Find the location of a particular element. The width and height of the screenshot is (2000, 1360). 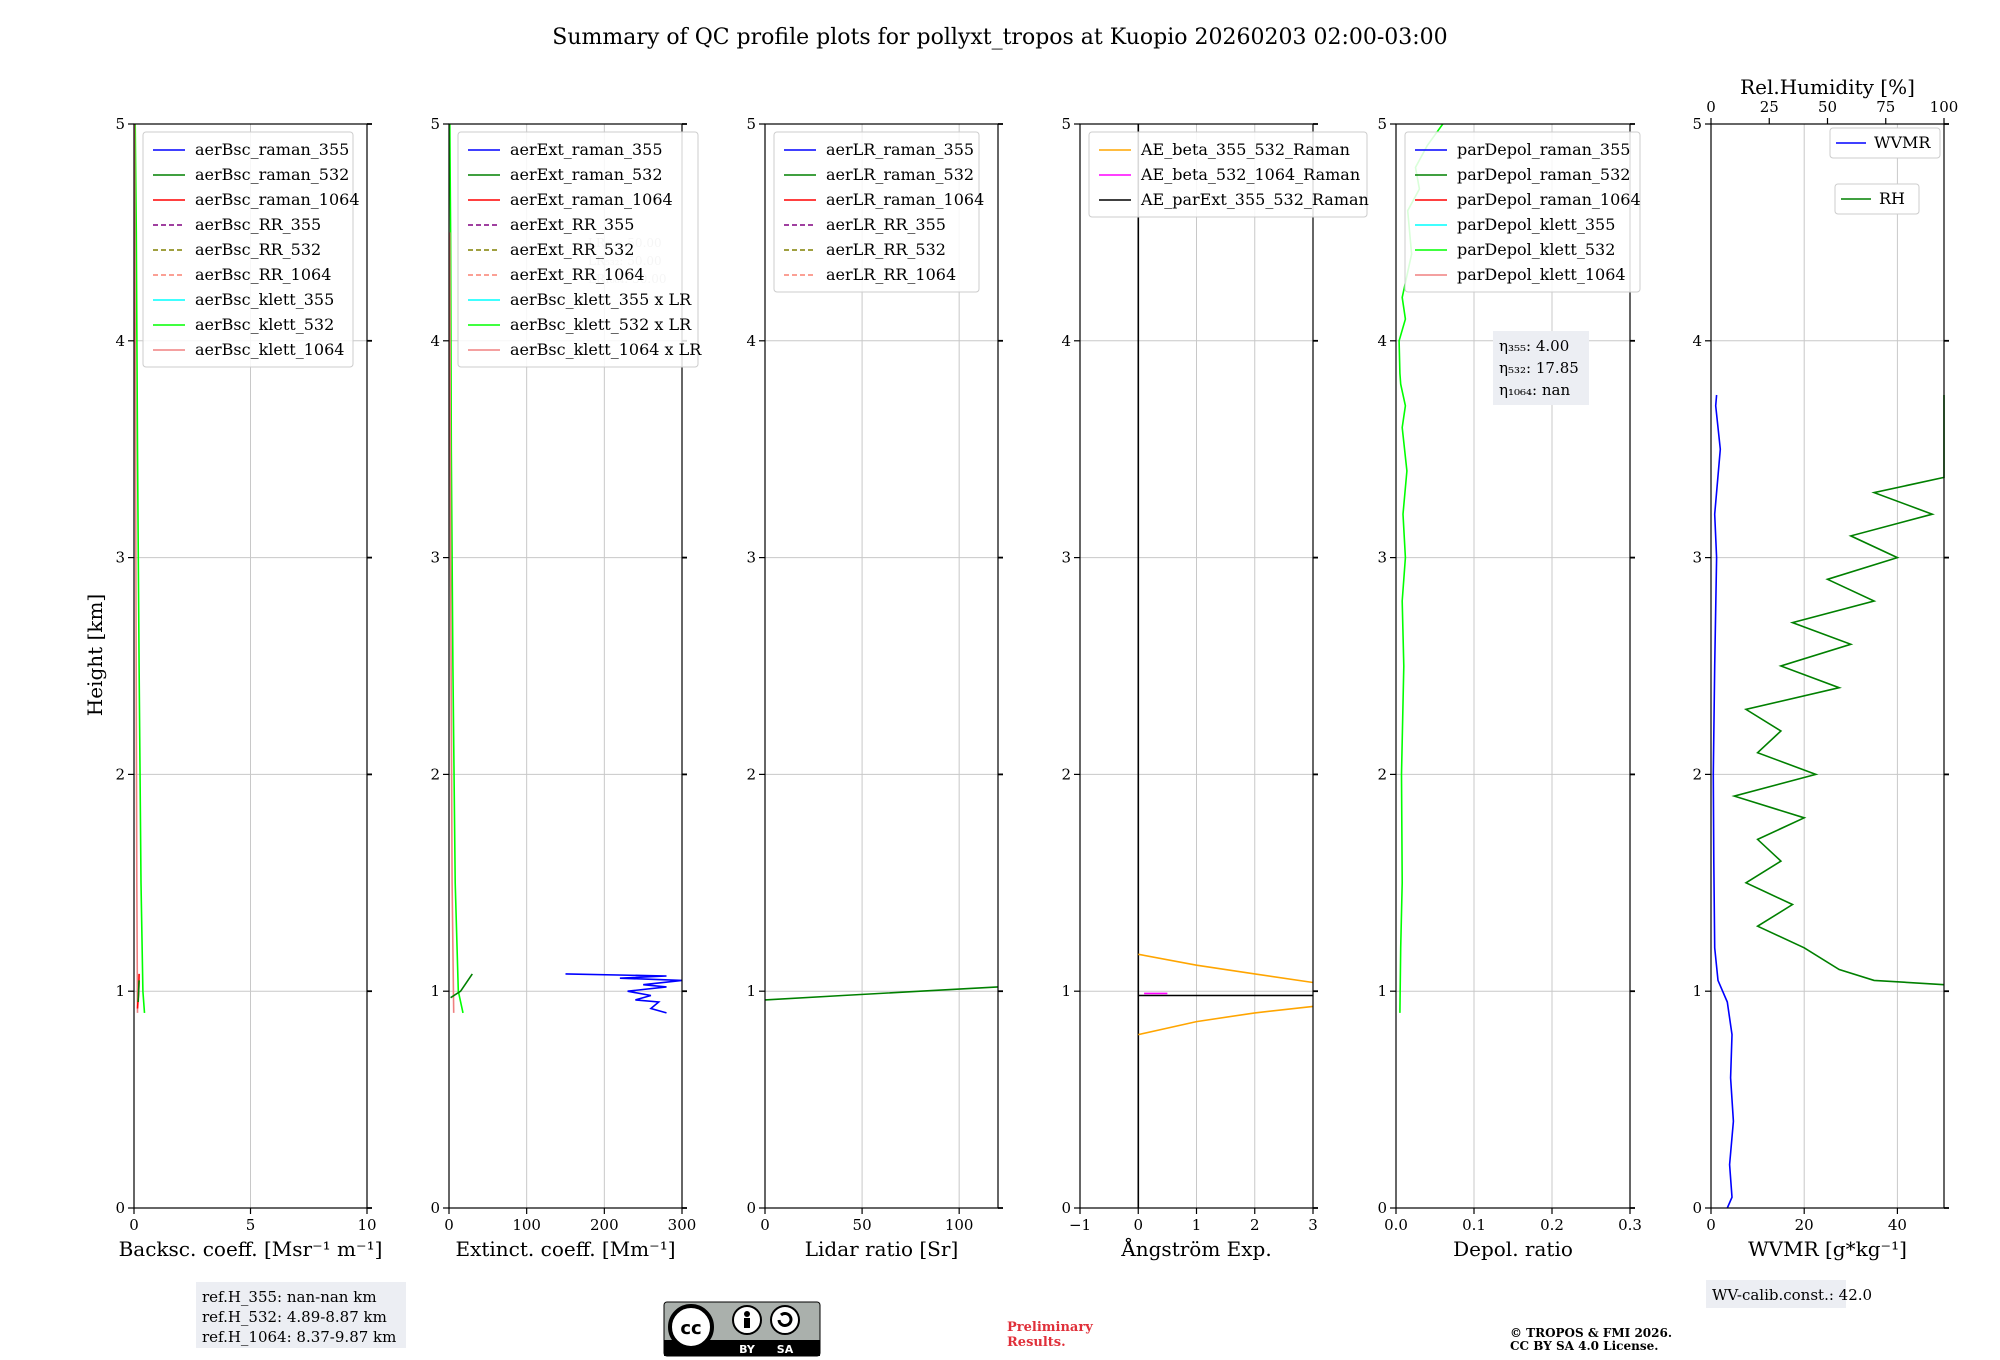

x2-tick-label: 50 is located at coordinates (1827, 107).